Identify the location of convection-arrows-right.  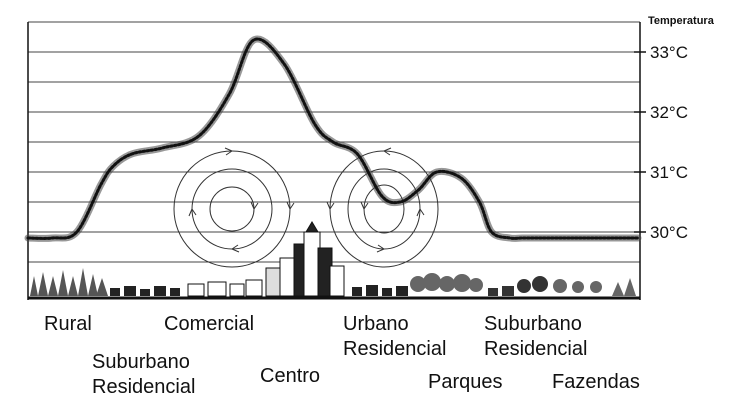
(382, 207).